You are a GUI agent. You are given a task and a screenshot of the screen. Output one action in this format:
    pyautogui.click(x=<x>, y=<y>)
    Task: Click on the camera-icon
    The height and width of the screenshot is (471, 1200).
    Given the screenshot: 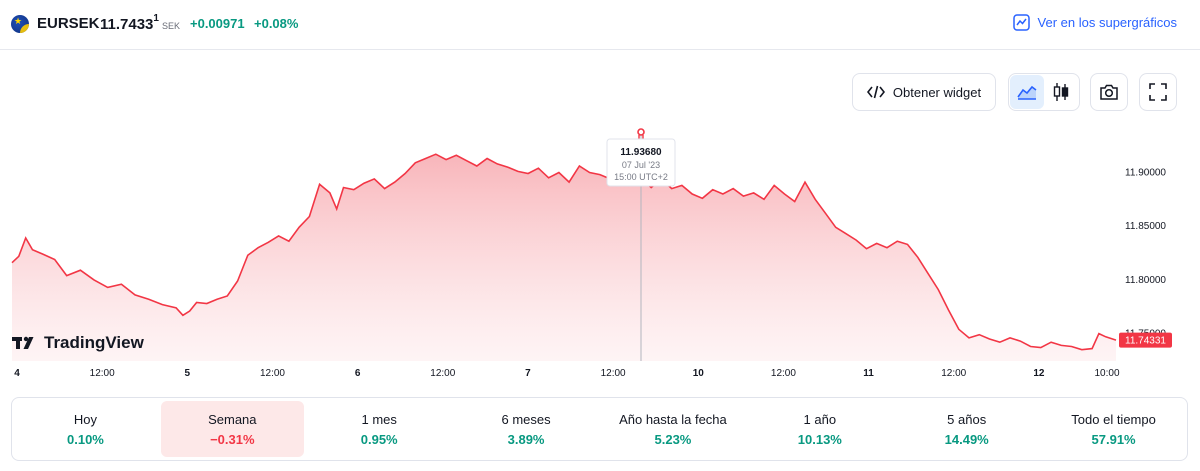 What is the action you would take?
    pyautogui.click(x=1109, y=92)
    